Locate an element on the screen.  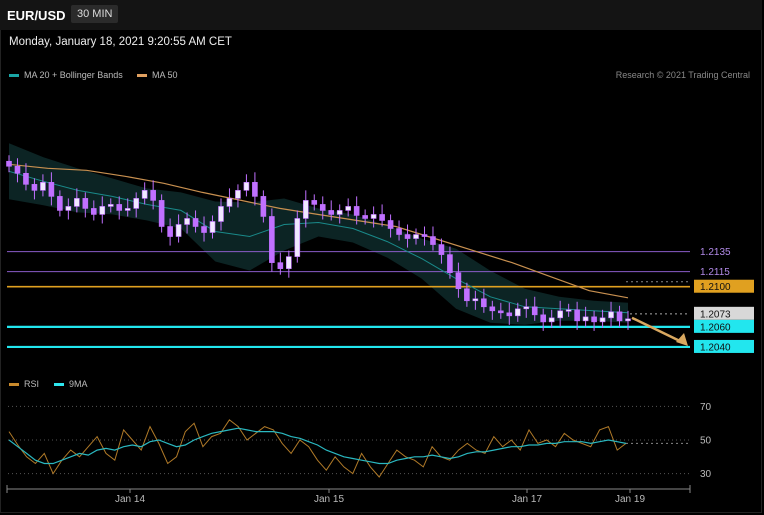
bollinger-swatch is located at coordinates (14, 76).